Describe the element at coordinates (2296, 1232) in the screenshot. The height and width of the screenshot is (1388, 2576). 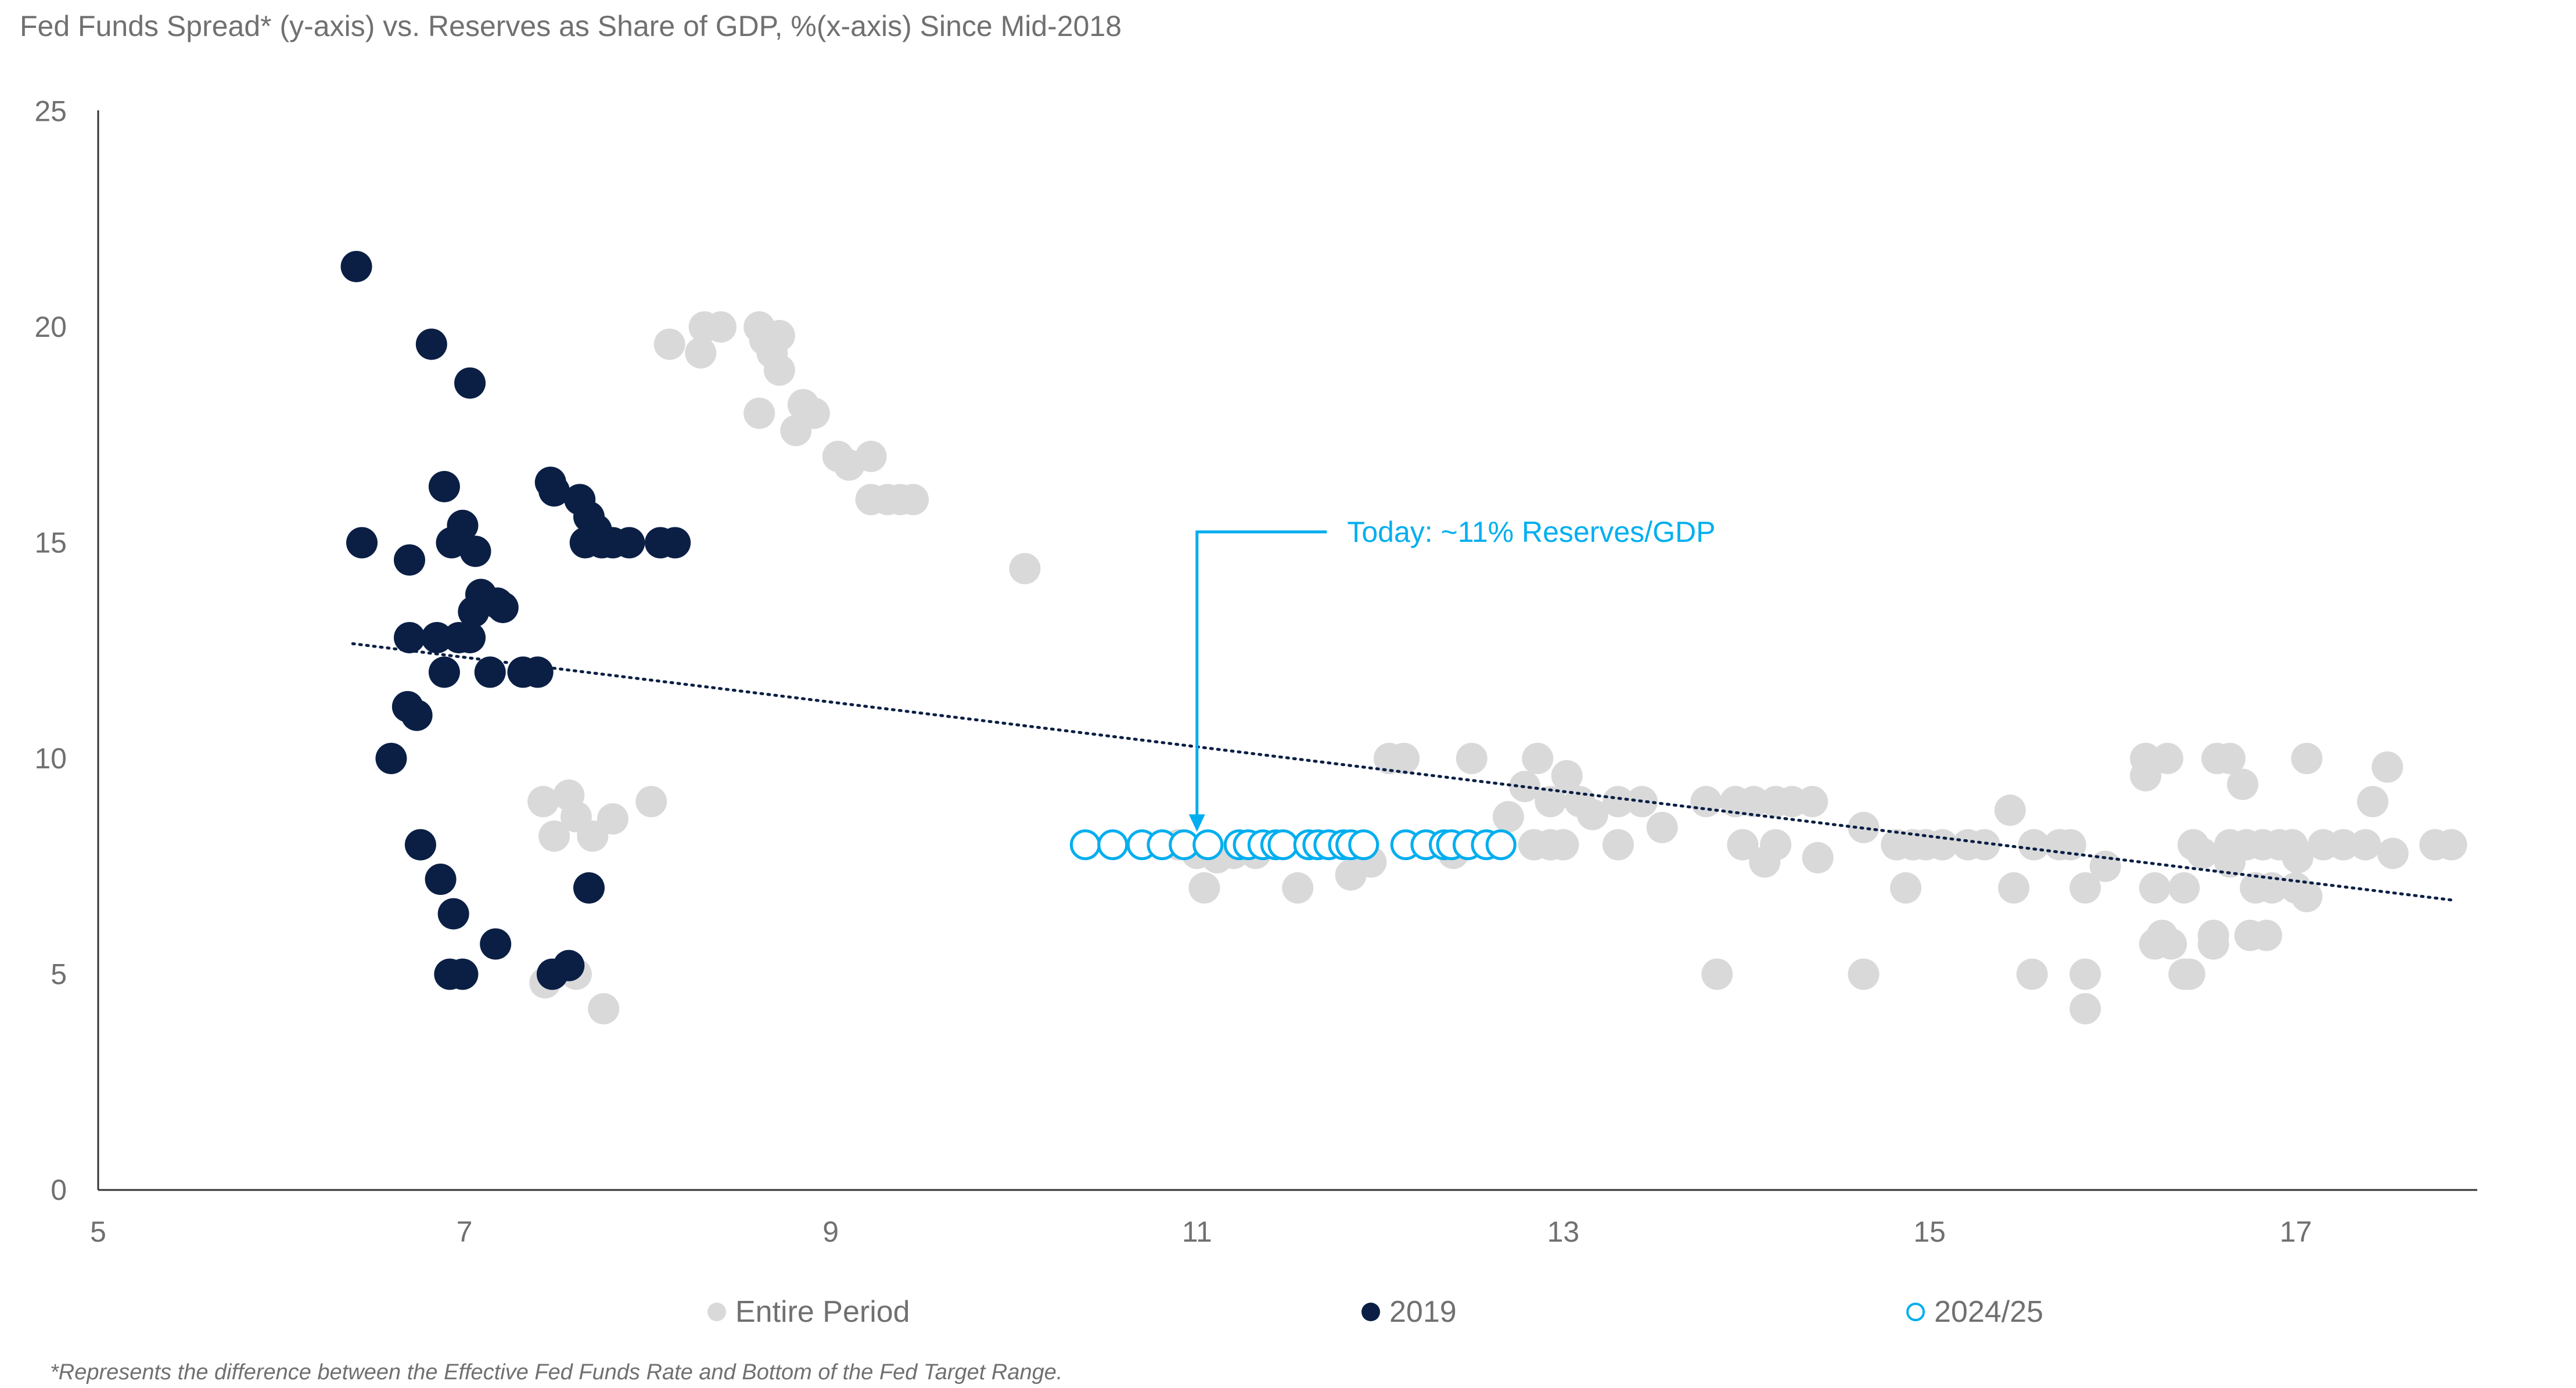
I see `x-tick-label: 17` at that location.